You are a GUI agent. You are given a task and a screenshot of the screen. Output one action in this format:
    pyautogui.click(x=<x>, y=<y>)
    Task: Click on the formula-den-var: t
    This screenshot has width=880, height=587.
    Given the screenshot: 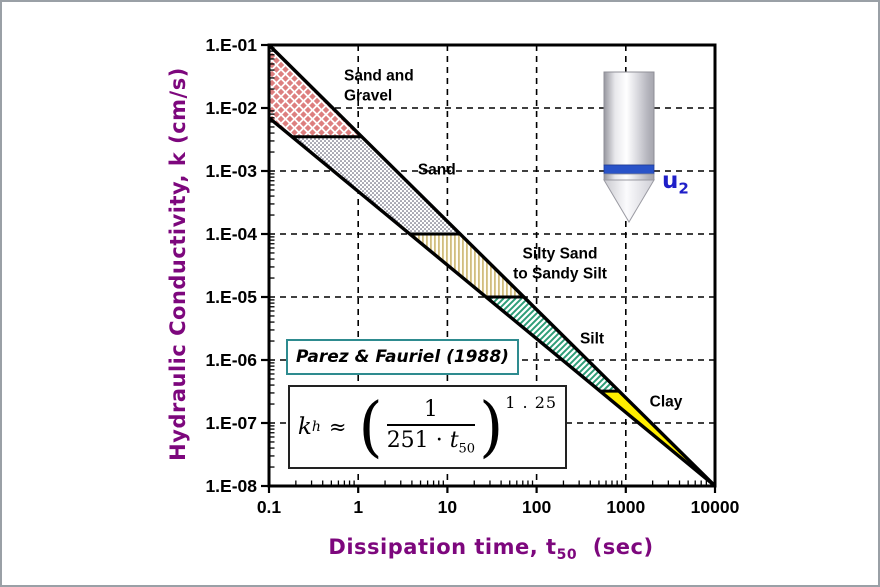 What is the action you would take?
    pyautogui.click(x=454, y=441)
    